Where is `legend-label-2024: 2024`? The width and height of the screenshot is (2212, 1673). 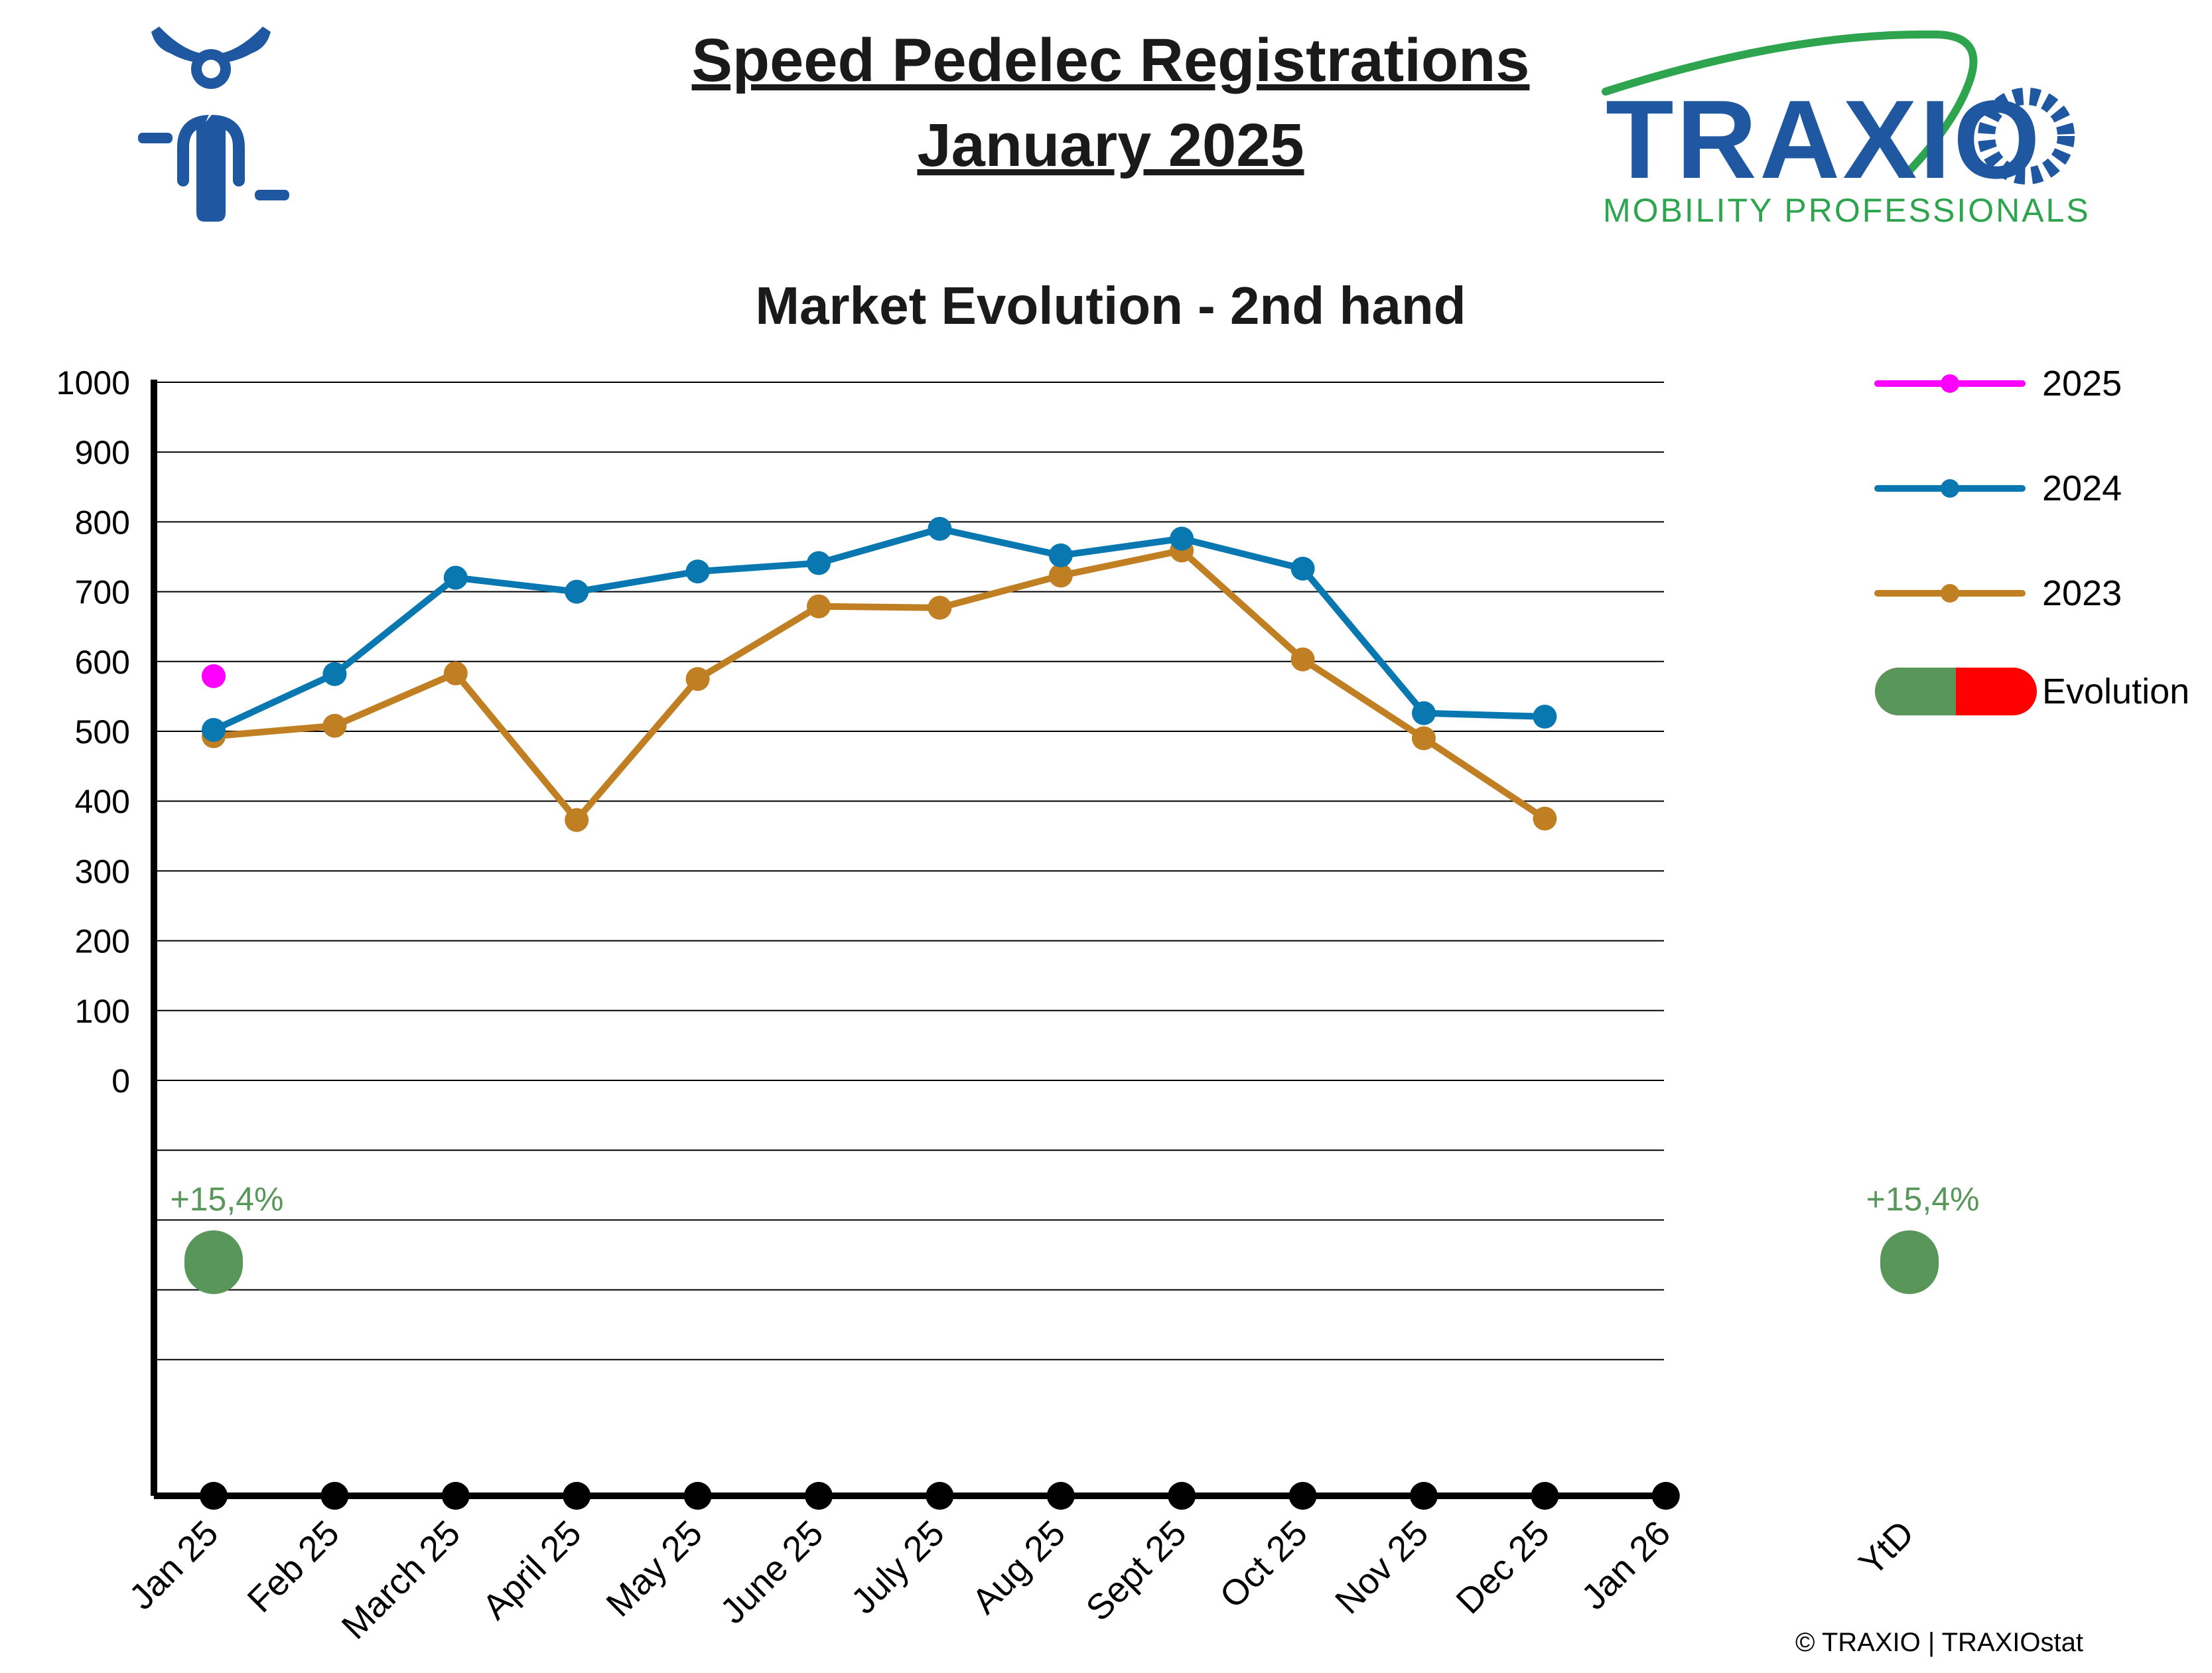 legend-label-2024: 2024 is located at coordinates (2082, 489).